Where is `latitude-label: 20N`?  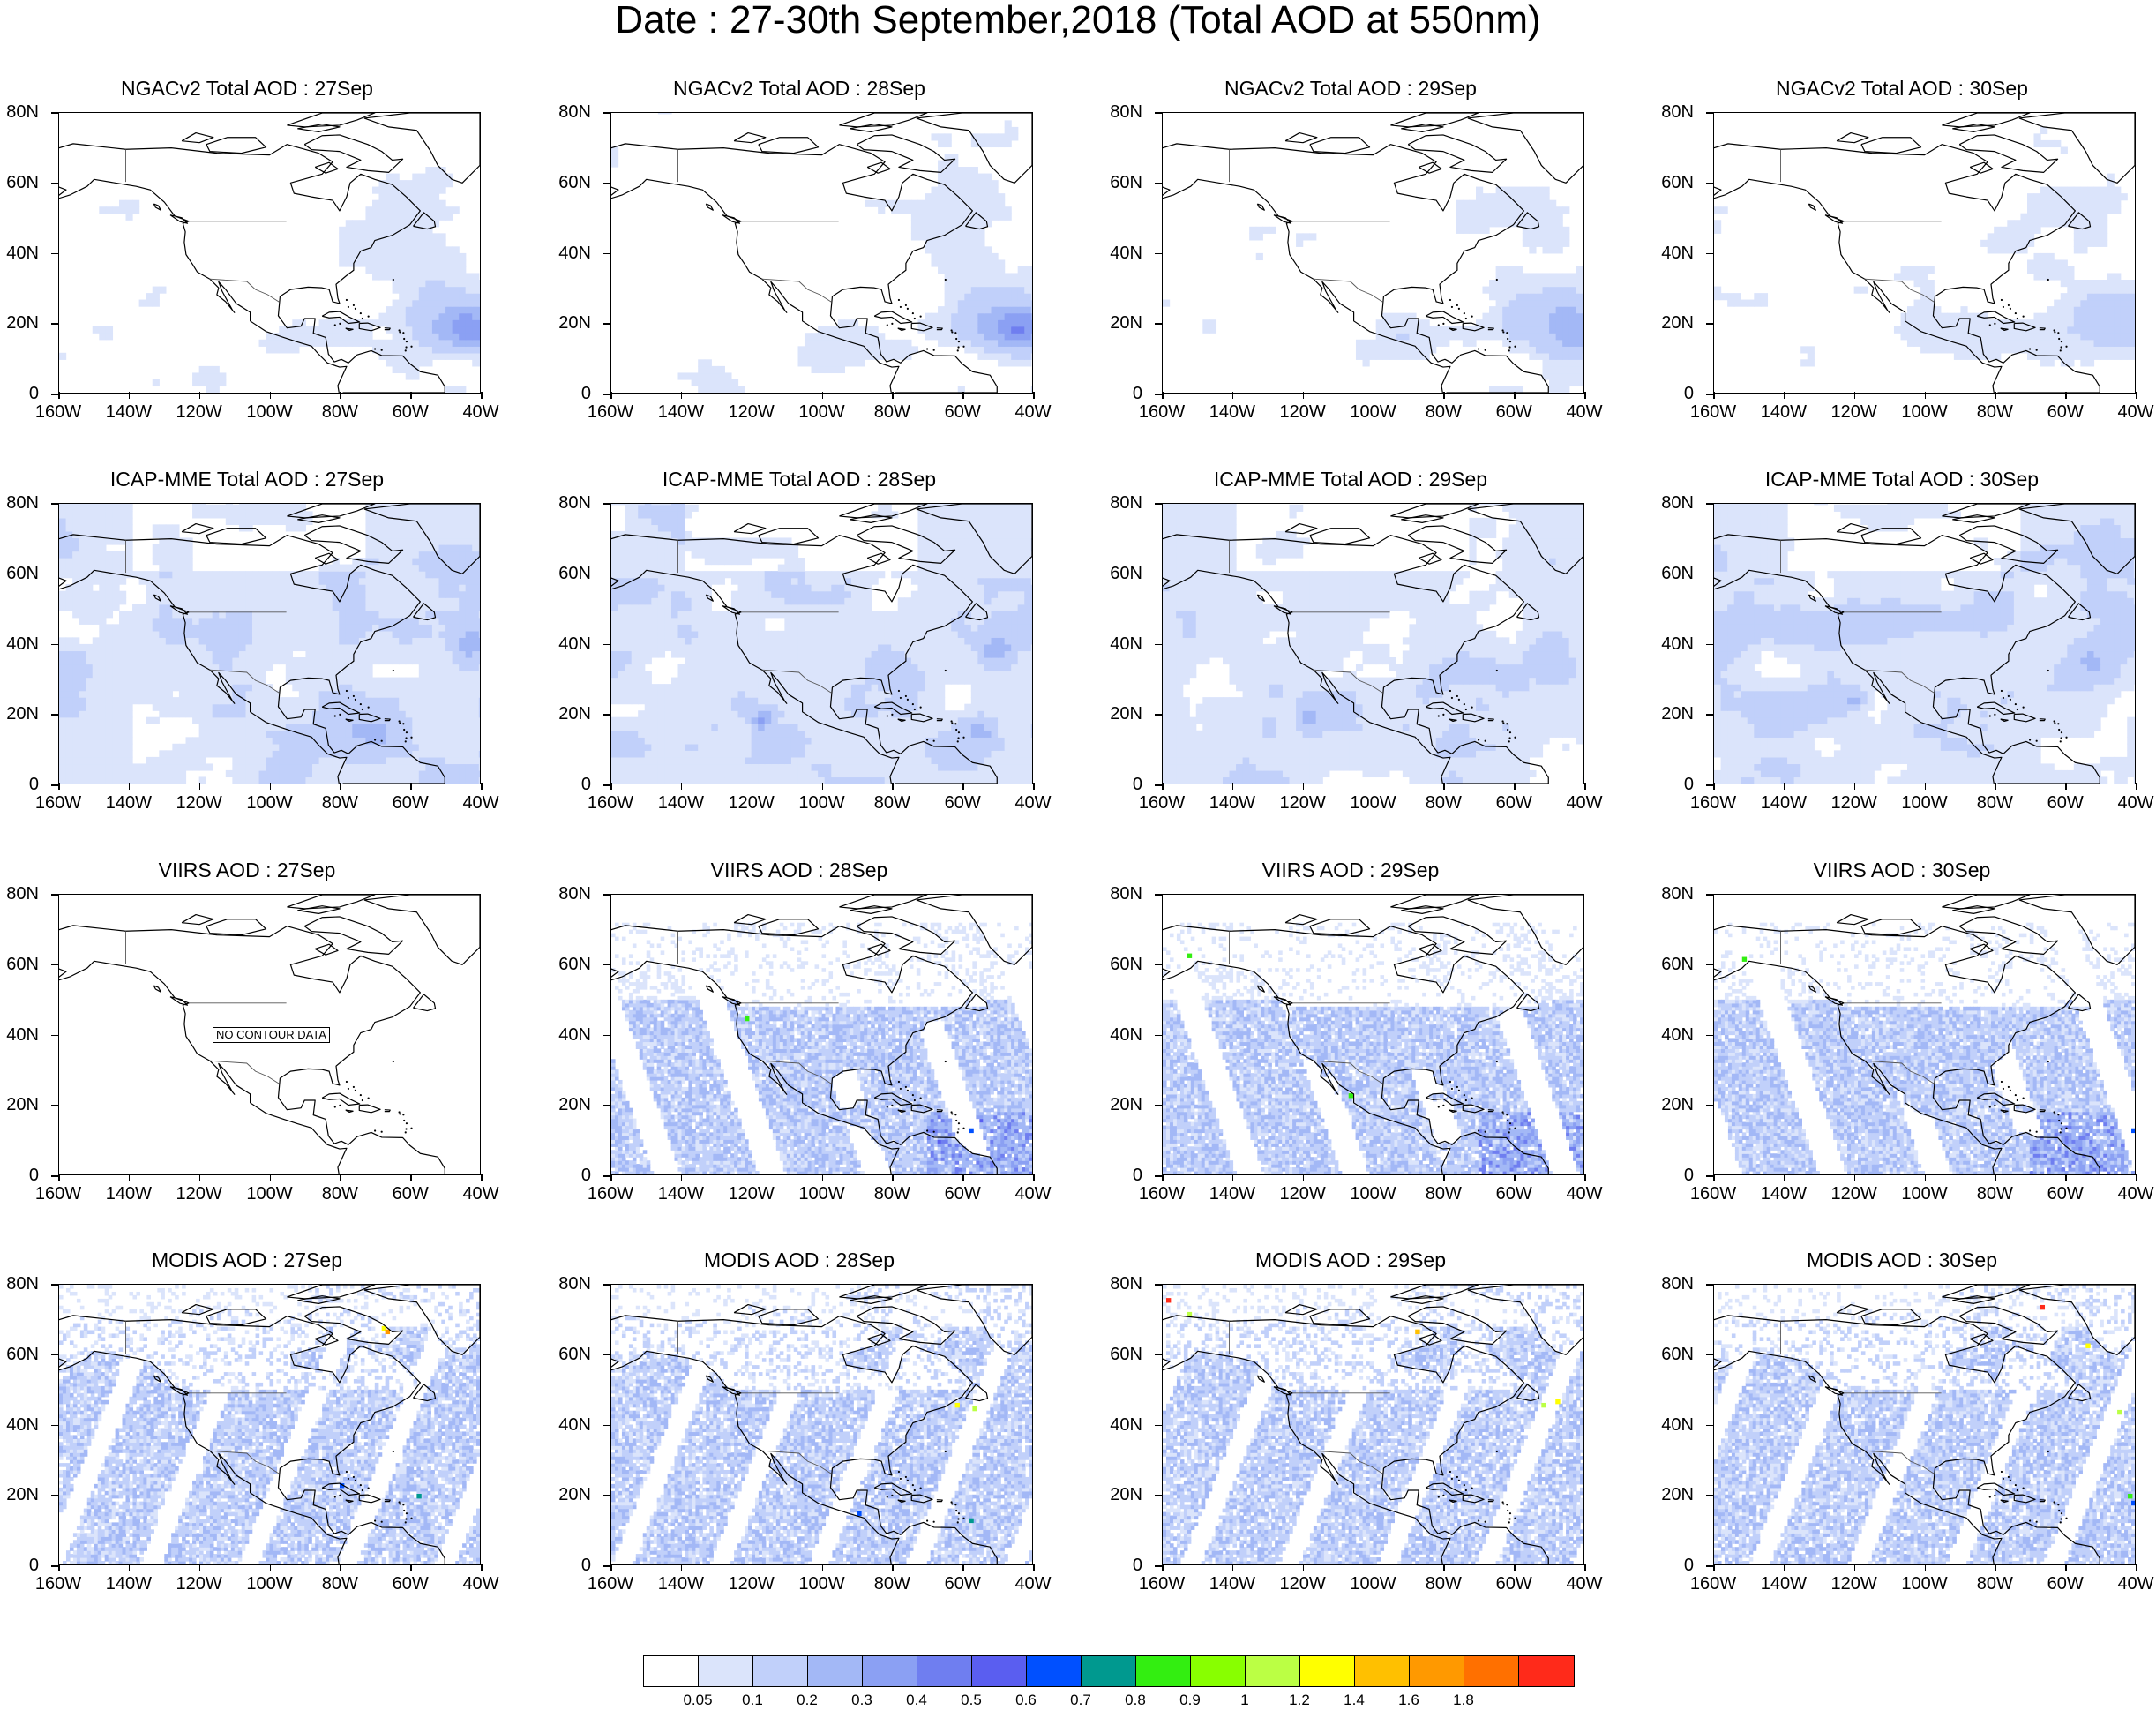 latitude-label: 20N is located at coordinates (1121, 714).